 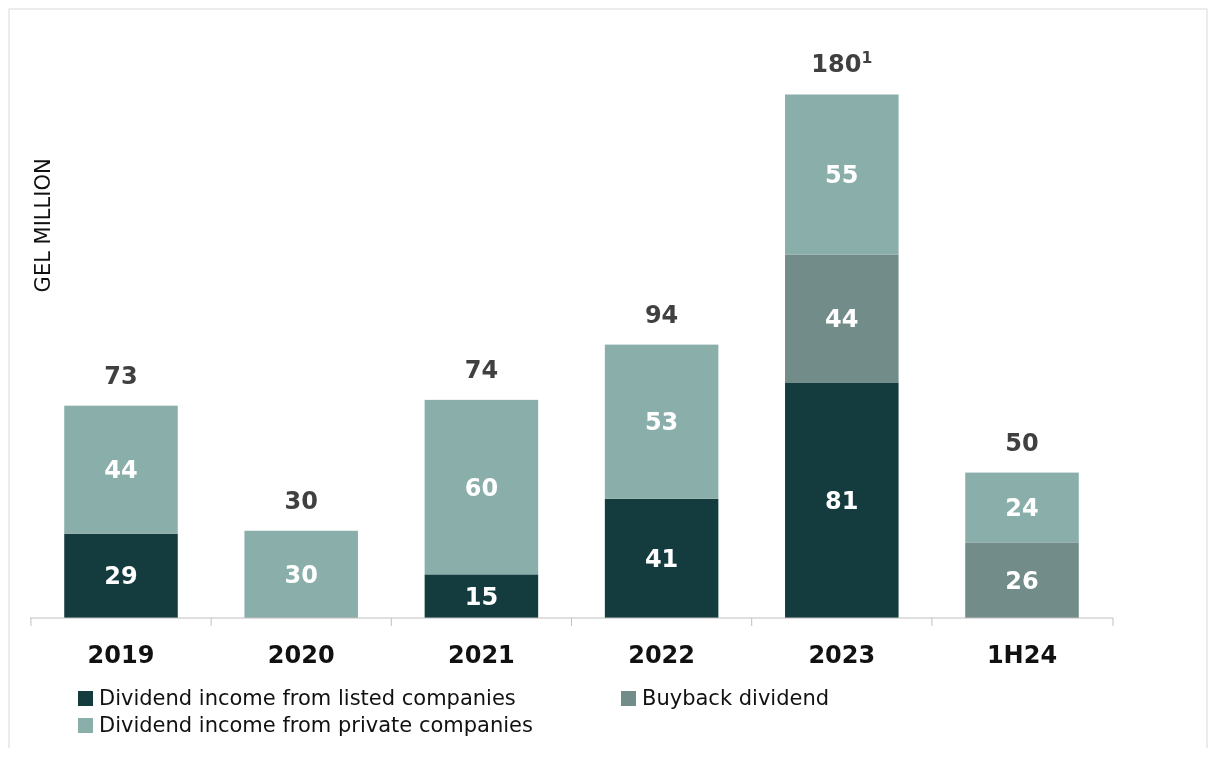 I want to click on data-label: 81, so click(x=842, y=500).